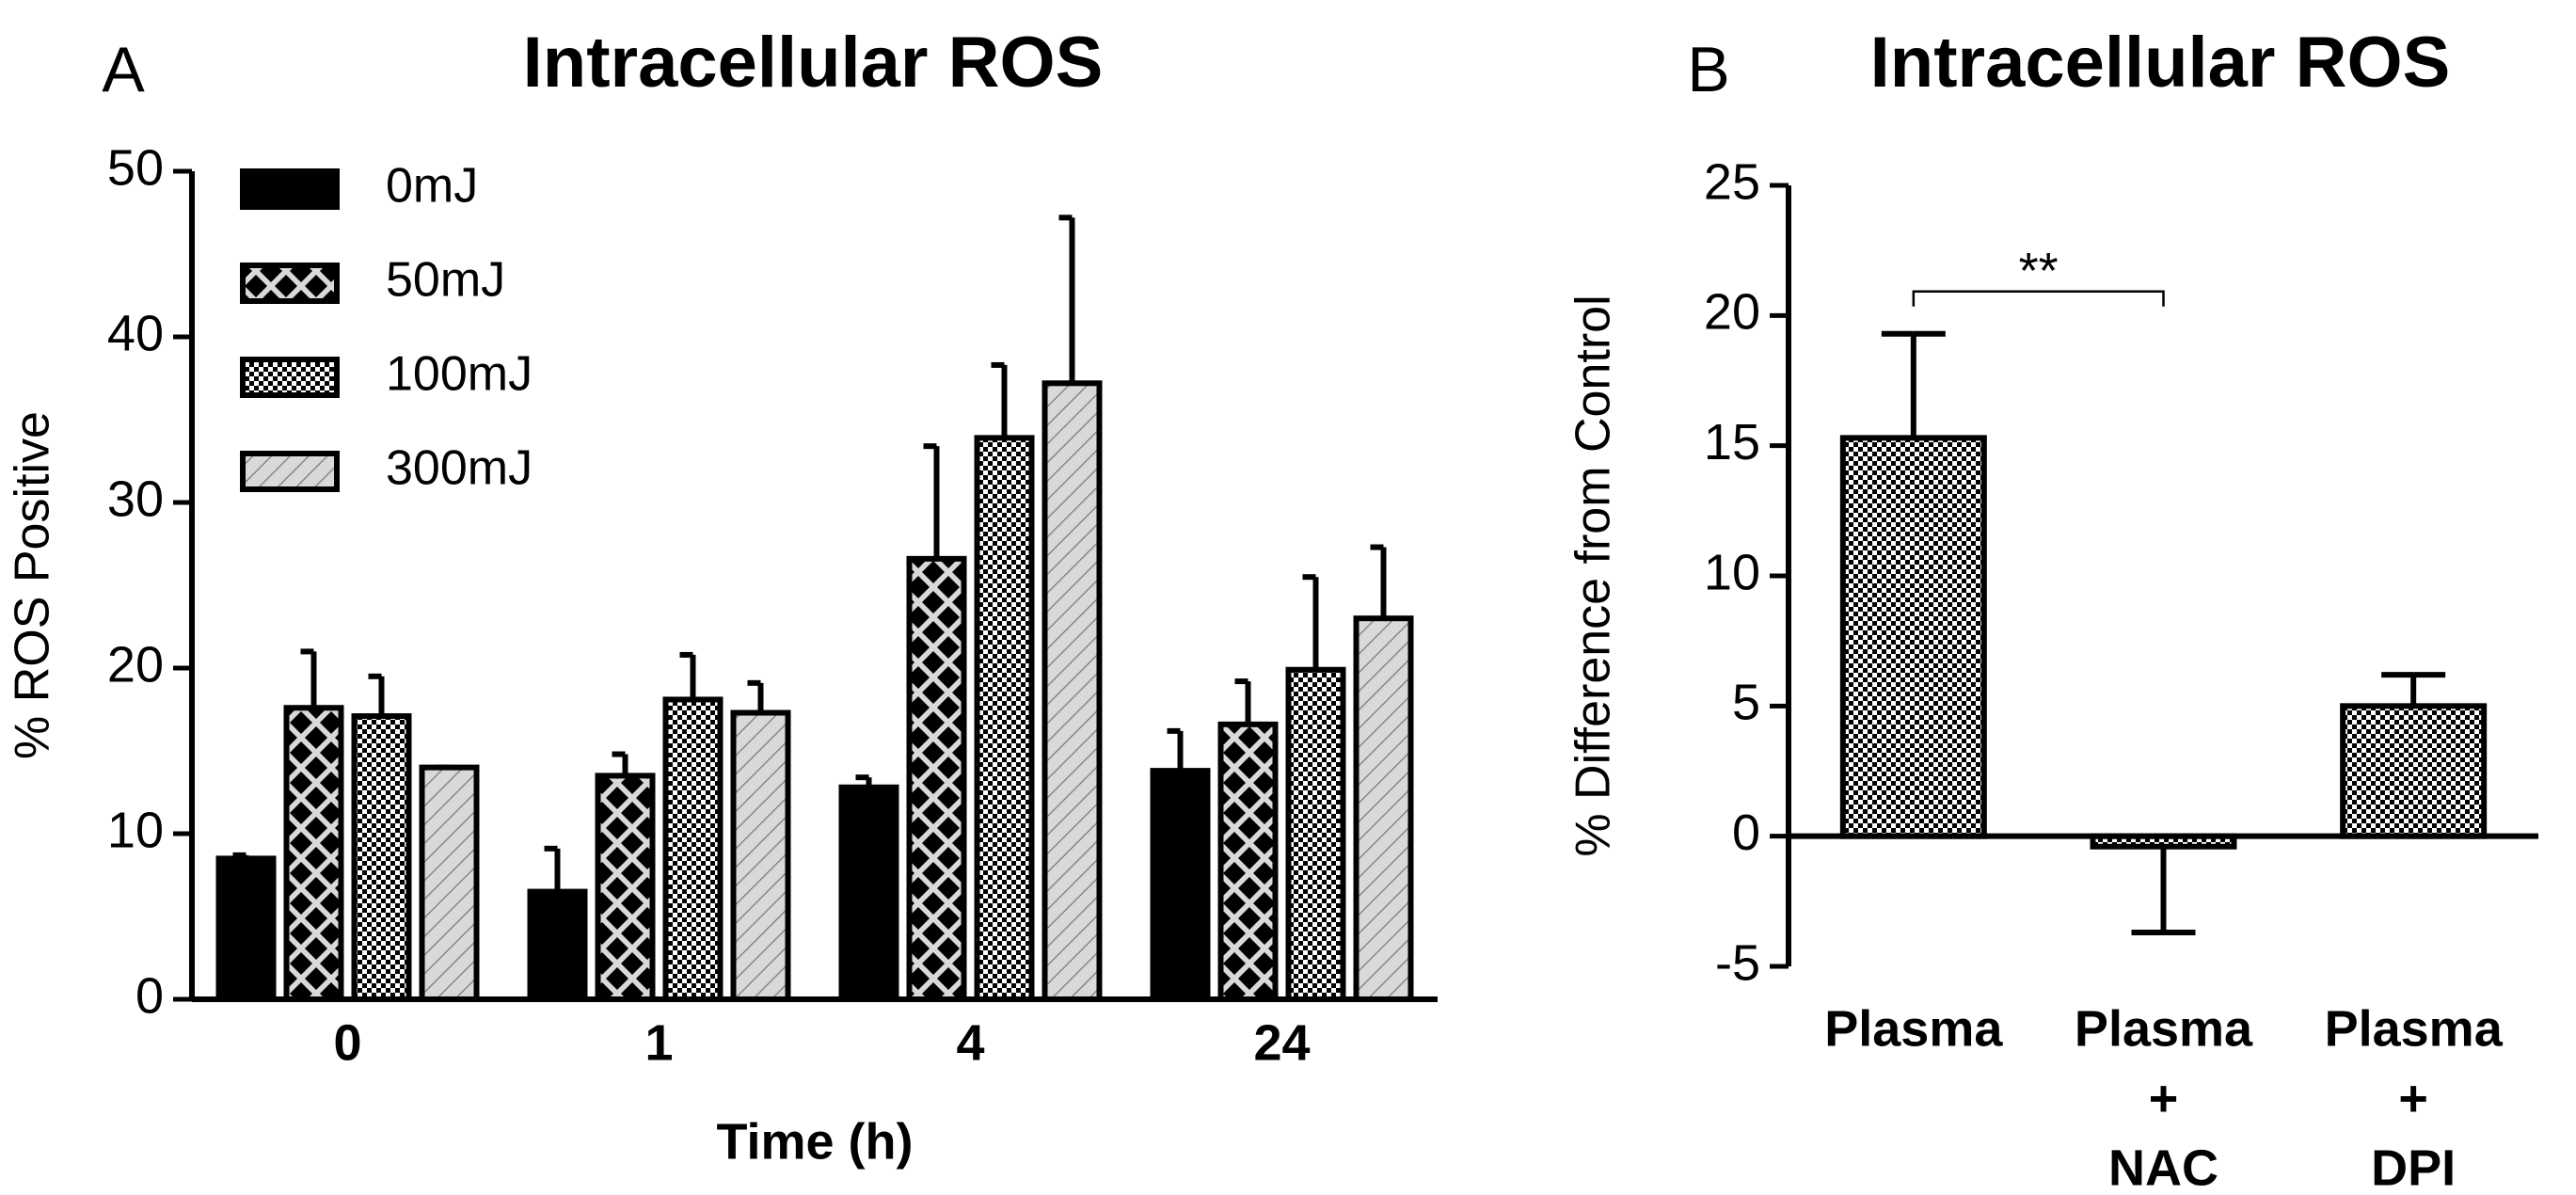  What do you see at coordinates (135, 333) in the screenshot?
I see `y-tick-label: 40` at bounding box center [135, 333].